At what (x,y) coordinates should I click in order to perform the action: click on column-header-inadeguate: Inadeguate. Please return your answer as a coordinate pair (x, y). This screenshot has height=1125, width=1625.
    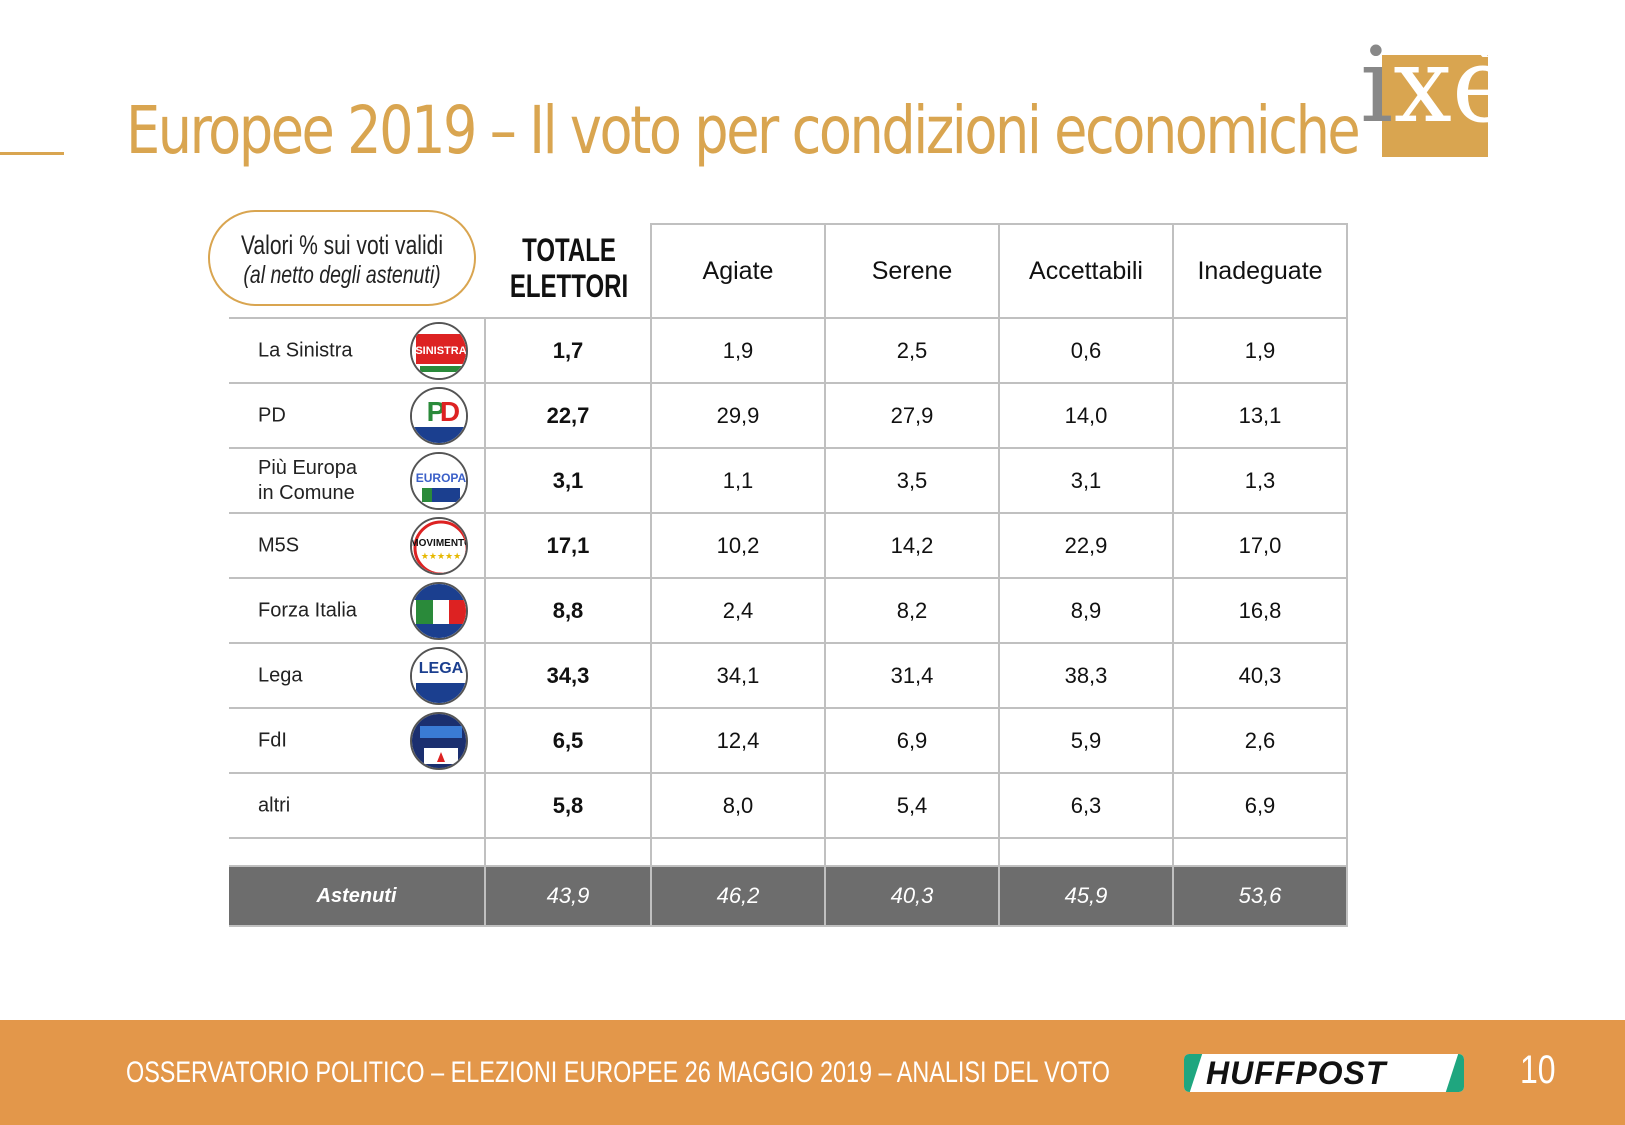
    Looking at the image, I should click on (1260, 271).